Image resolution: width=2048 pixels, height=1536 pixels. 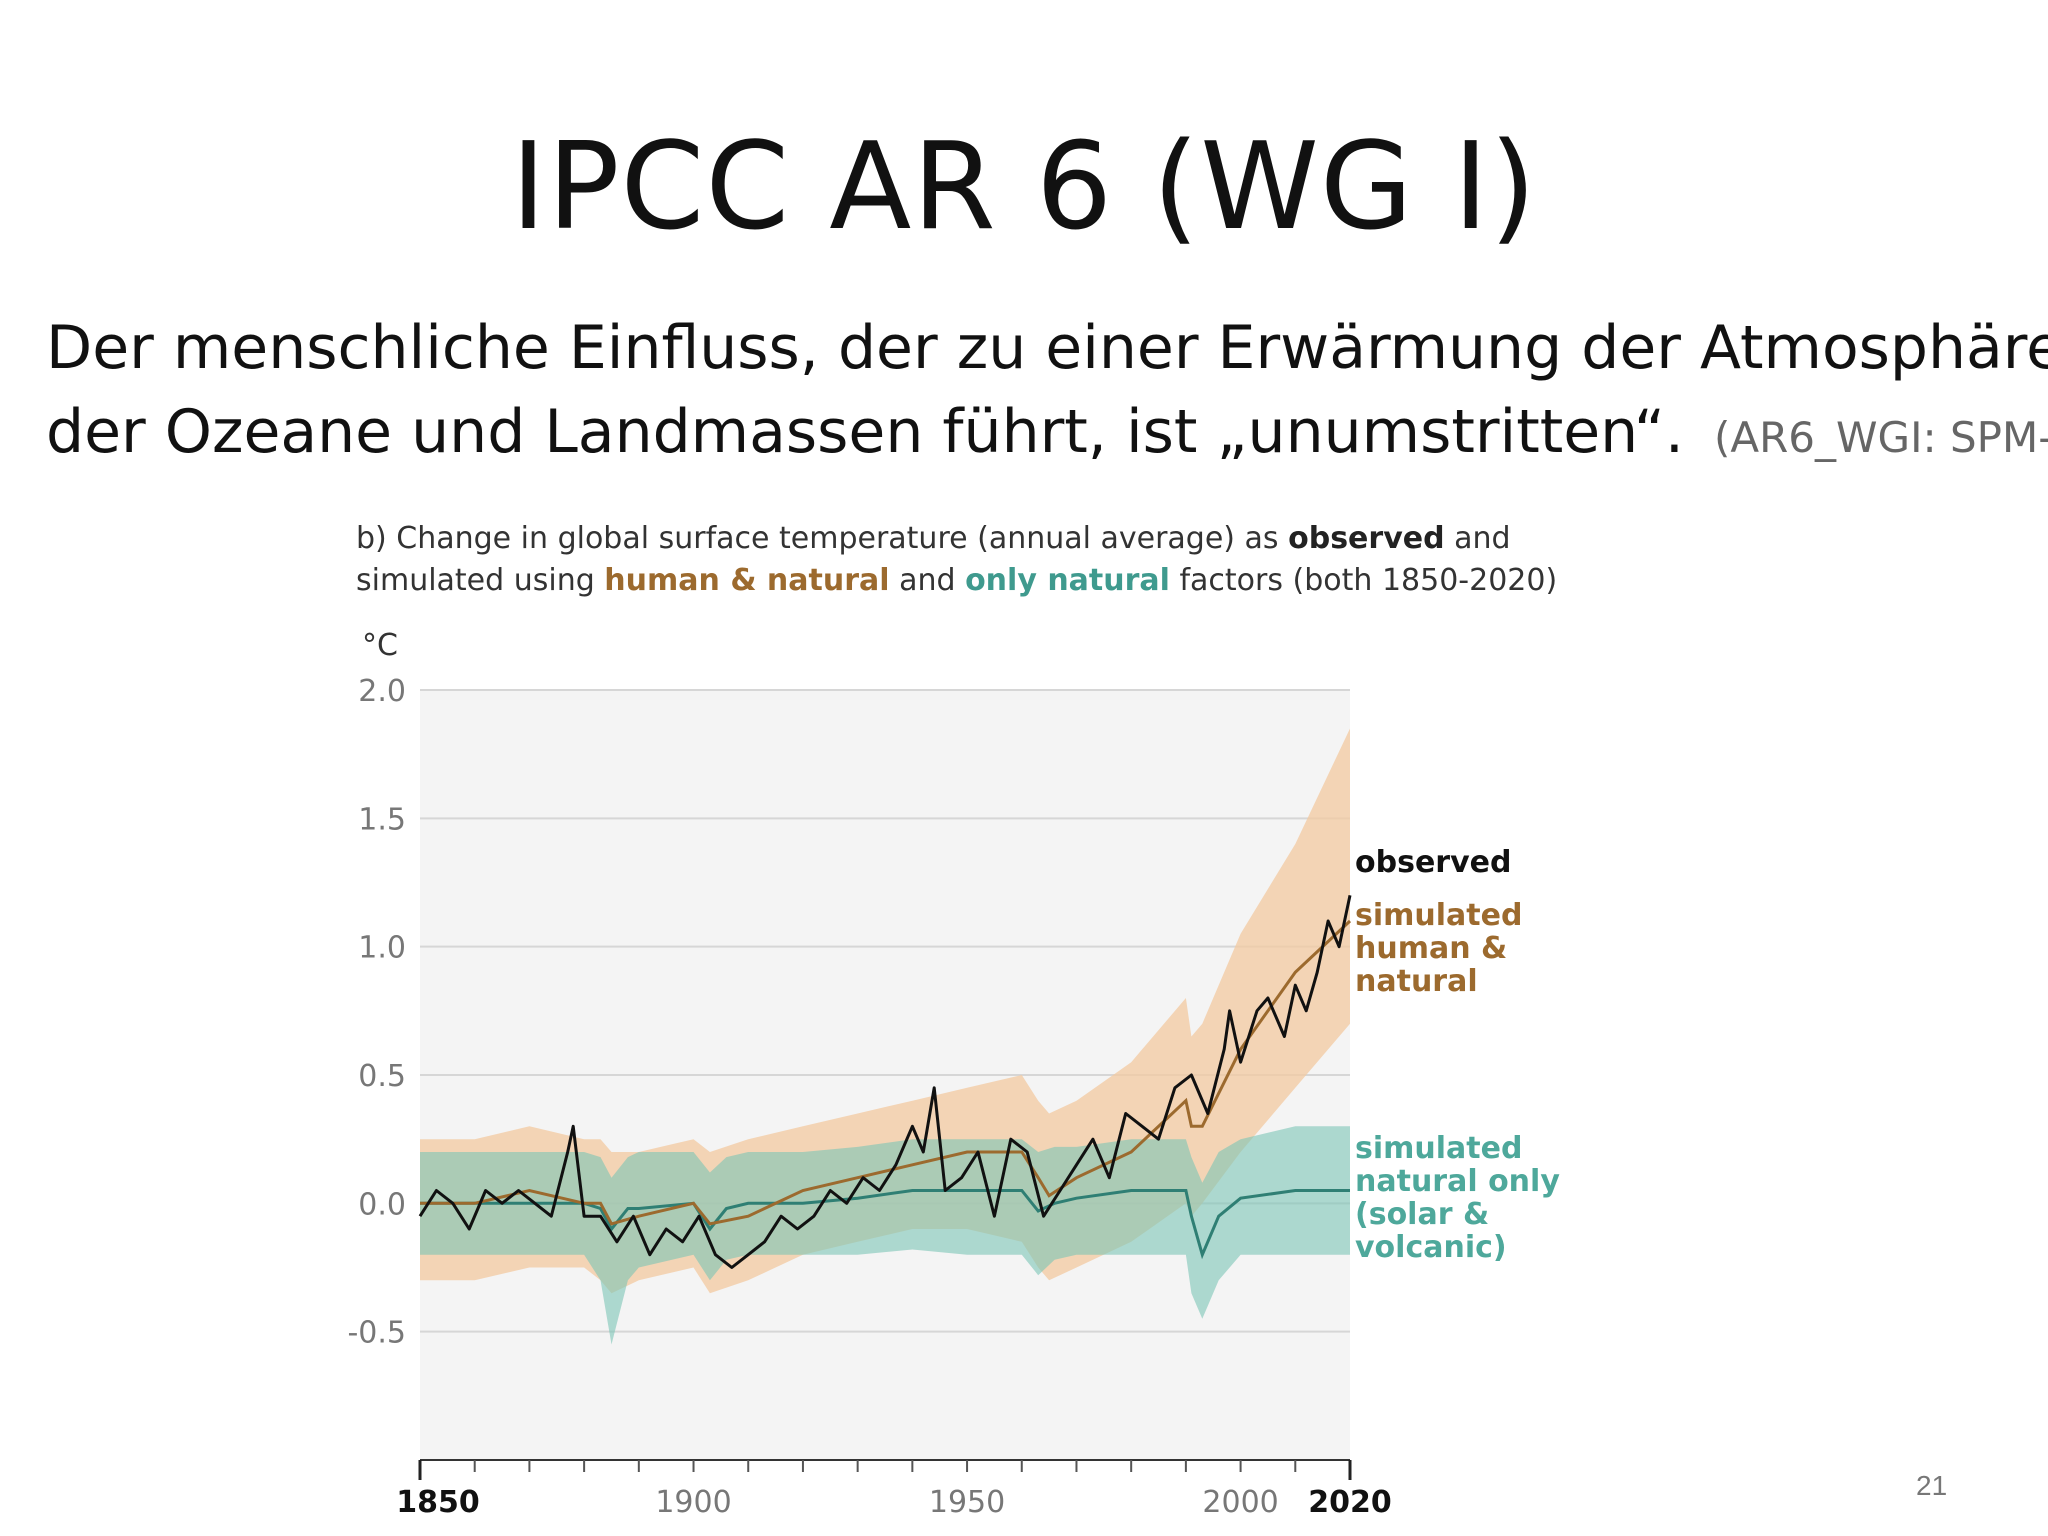 I want to click on heading-observed: observed, so click(x=1366, y=538).